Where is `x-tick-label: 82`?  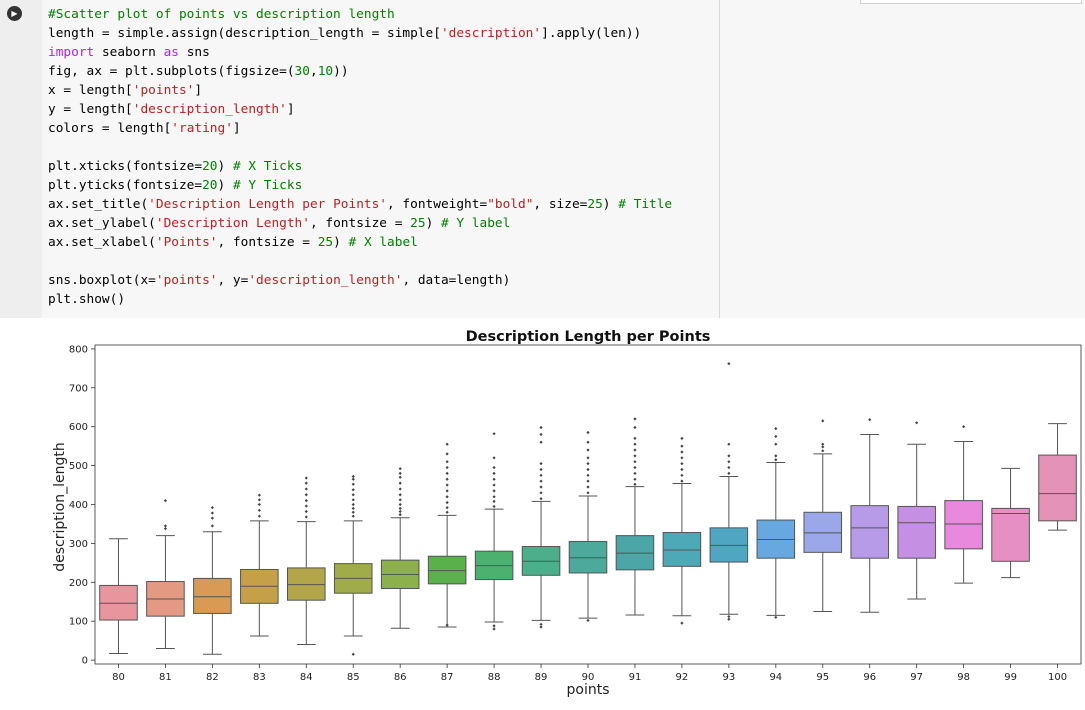 x-tick-label: 82 is located at coordinates (212, 677).